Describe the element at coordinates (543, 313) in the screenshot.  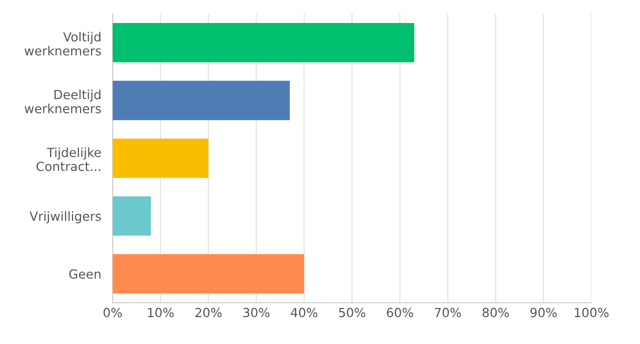
I see `x-tick-label: 90%` at that location.